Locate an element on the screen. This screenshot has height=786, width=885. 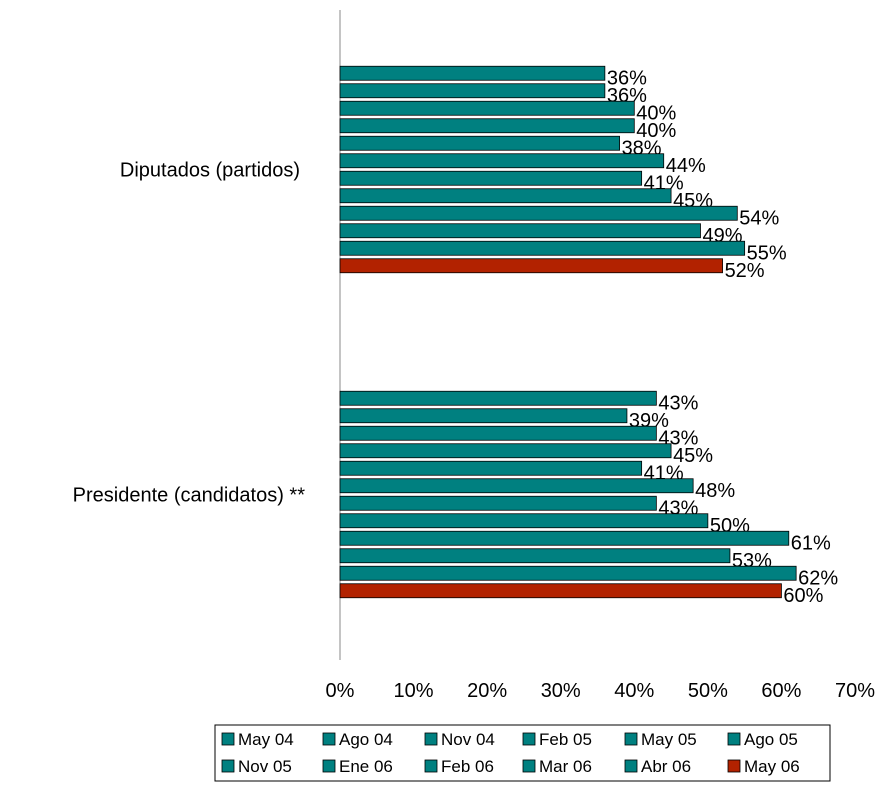
legend-label: Feb 05 is located at coordinates (565, 739).